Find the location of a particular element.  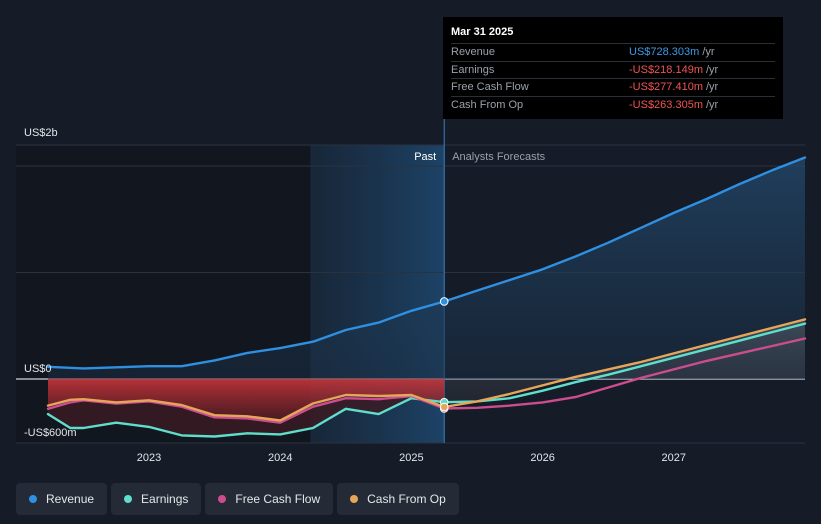

tooltip-row-revenue: Revenue US$728.303m /yr is located at coordinates (613, 52).